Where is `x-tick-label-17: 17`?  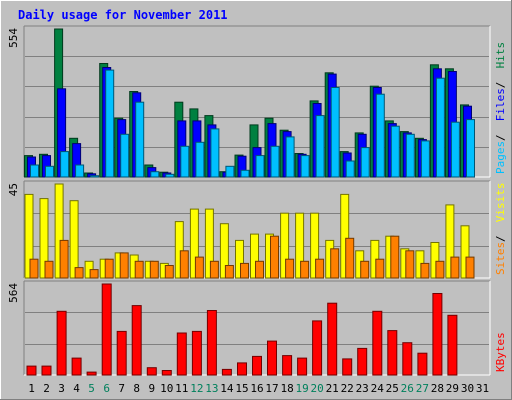
x-tick-label-17: 17 is located at coordinates (271, 388).